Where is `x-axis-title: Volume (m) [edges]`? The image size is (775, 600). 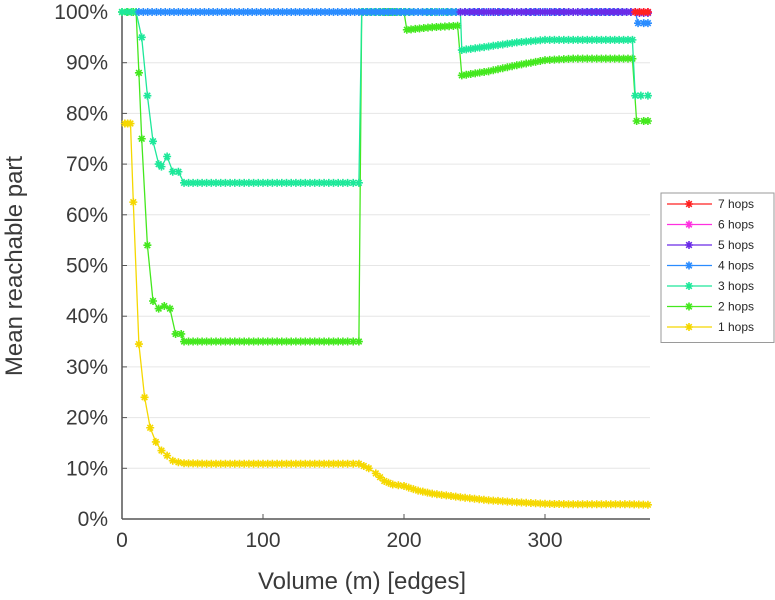 x-axis-title: Volume (m) [edges] is located at coordinates (362, 581).